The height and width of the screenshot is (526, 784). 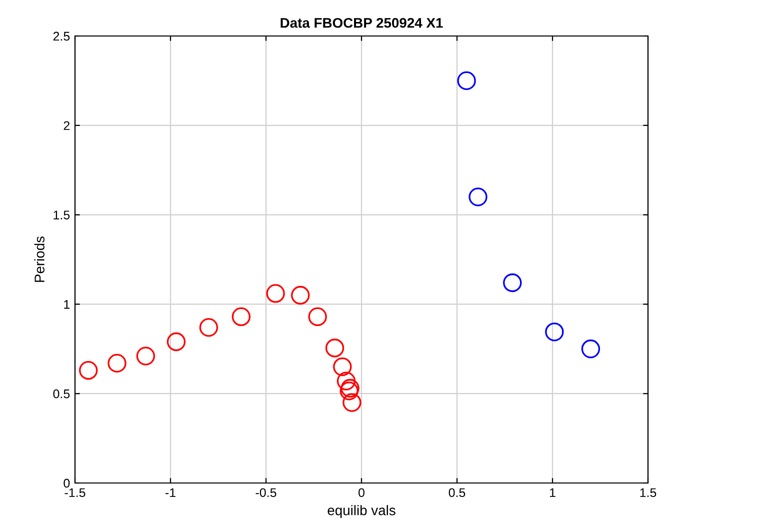 What do you see at coordinates (266, 493) in the screenshot?
I see `x-tick-label: -0.5` at bounding box center [266, 493].